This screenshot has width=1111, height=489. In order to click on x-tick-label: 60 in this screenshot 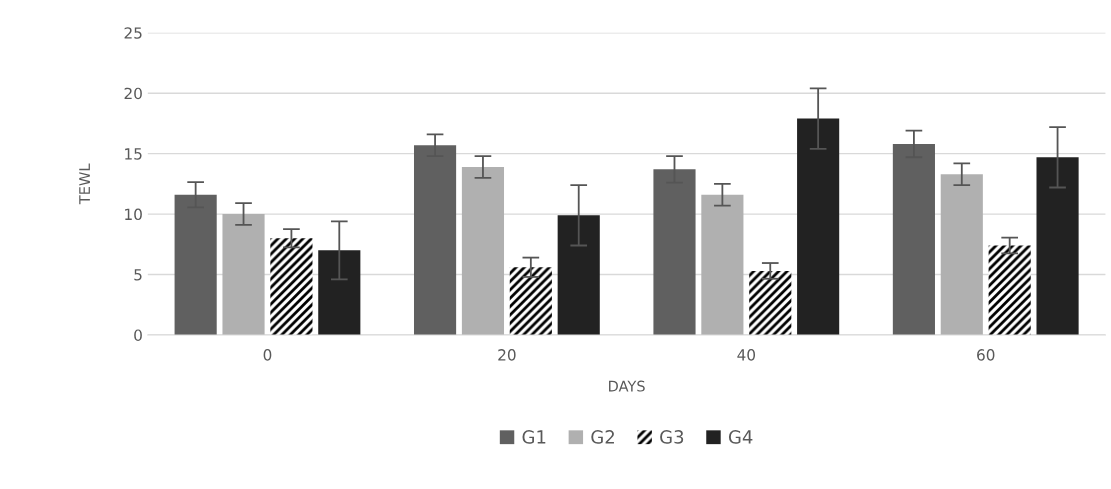, I will do `click(986, 355)`.